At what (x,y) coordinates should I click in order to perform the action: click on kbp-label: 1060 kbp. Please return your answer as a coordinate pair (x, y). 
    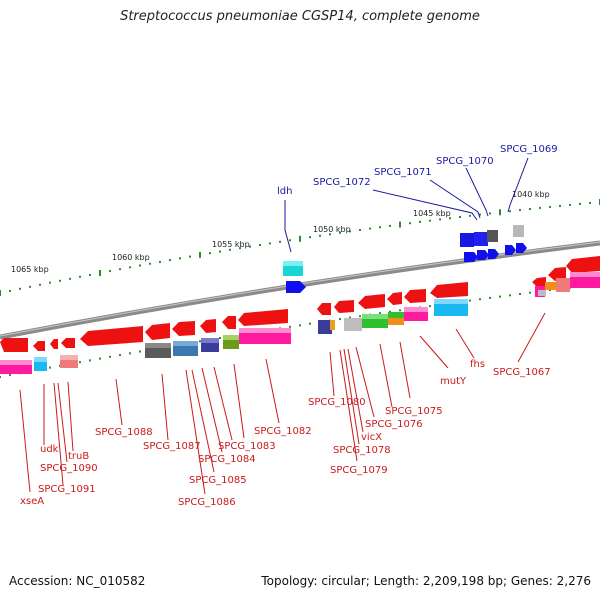
    Looking at the image, I should click on (131, 257).